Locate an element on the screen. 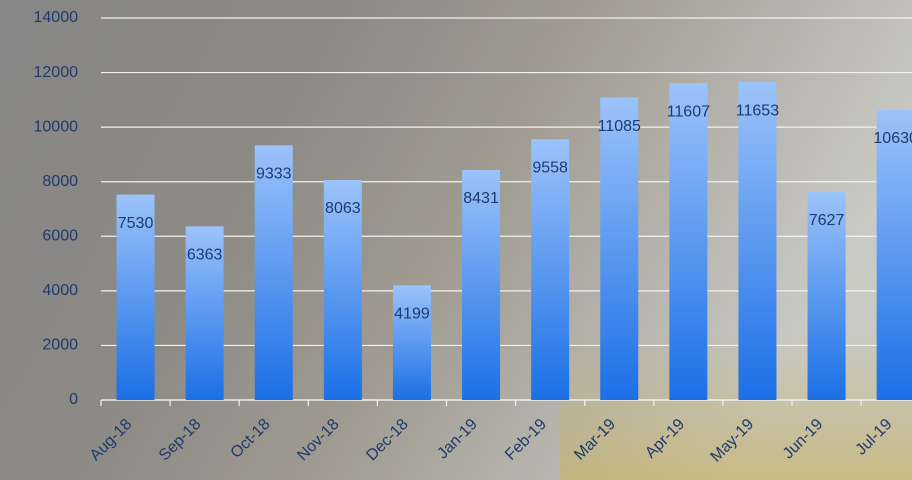 This screenshot has height=480, width=912. value-label: 8063 is located at coordinates (343, 208).